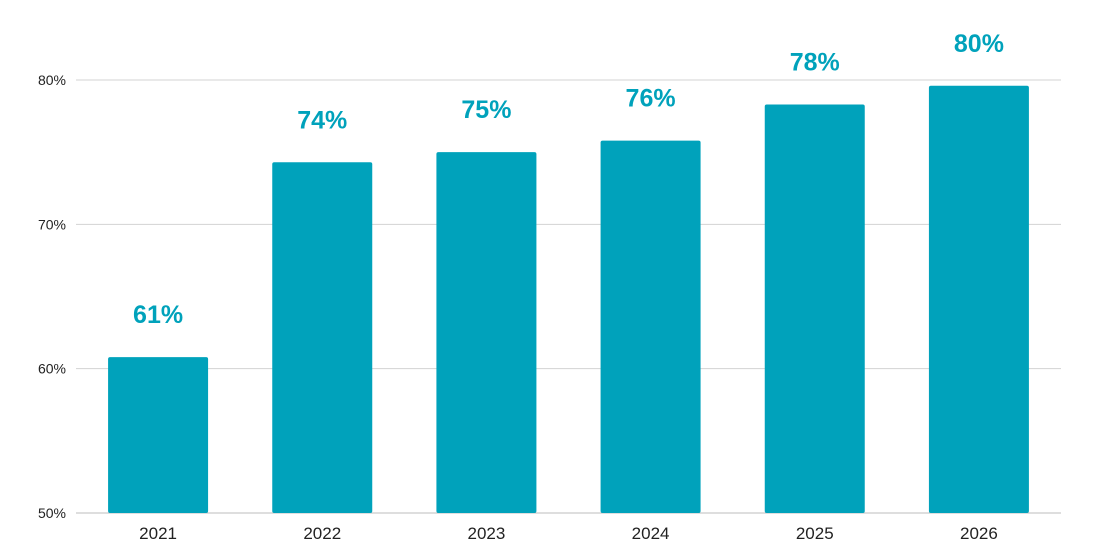 The width and height of the screenshot is (1097, 559). I want to click on x-tick-label: 2024, so click(651, 533).